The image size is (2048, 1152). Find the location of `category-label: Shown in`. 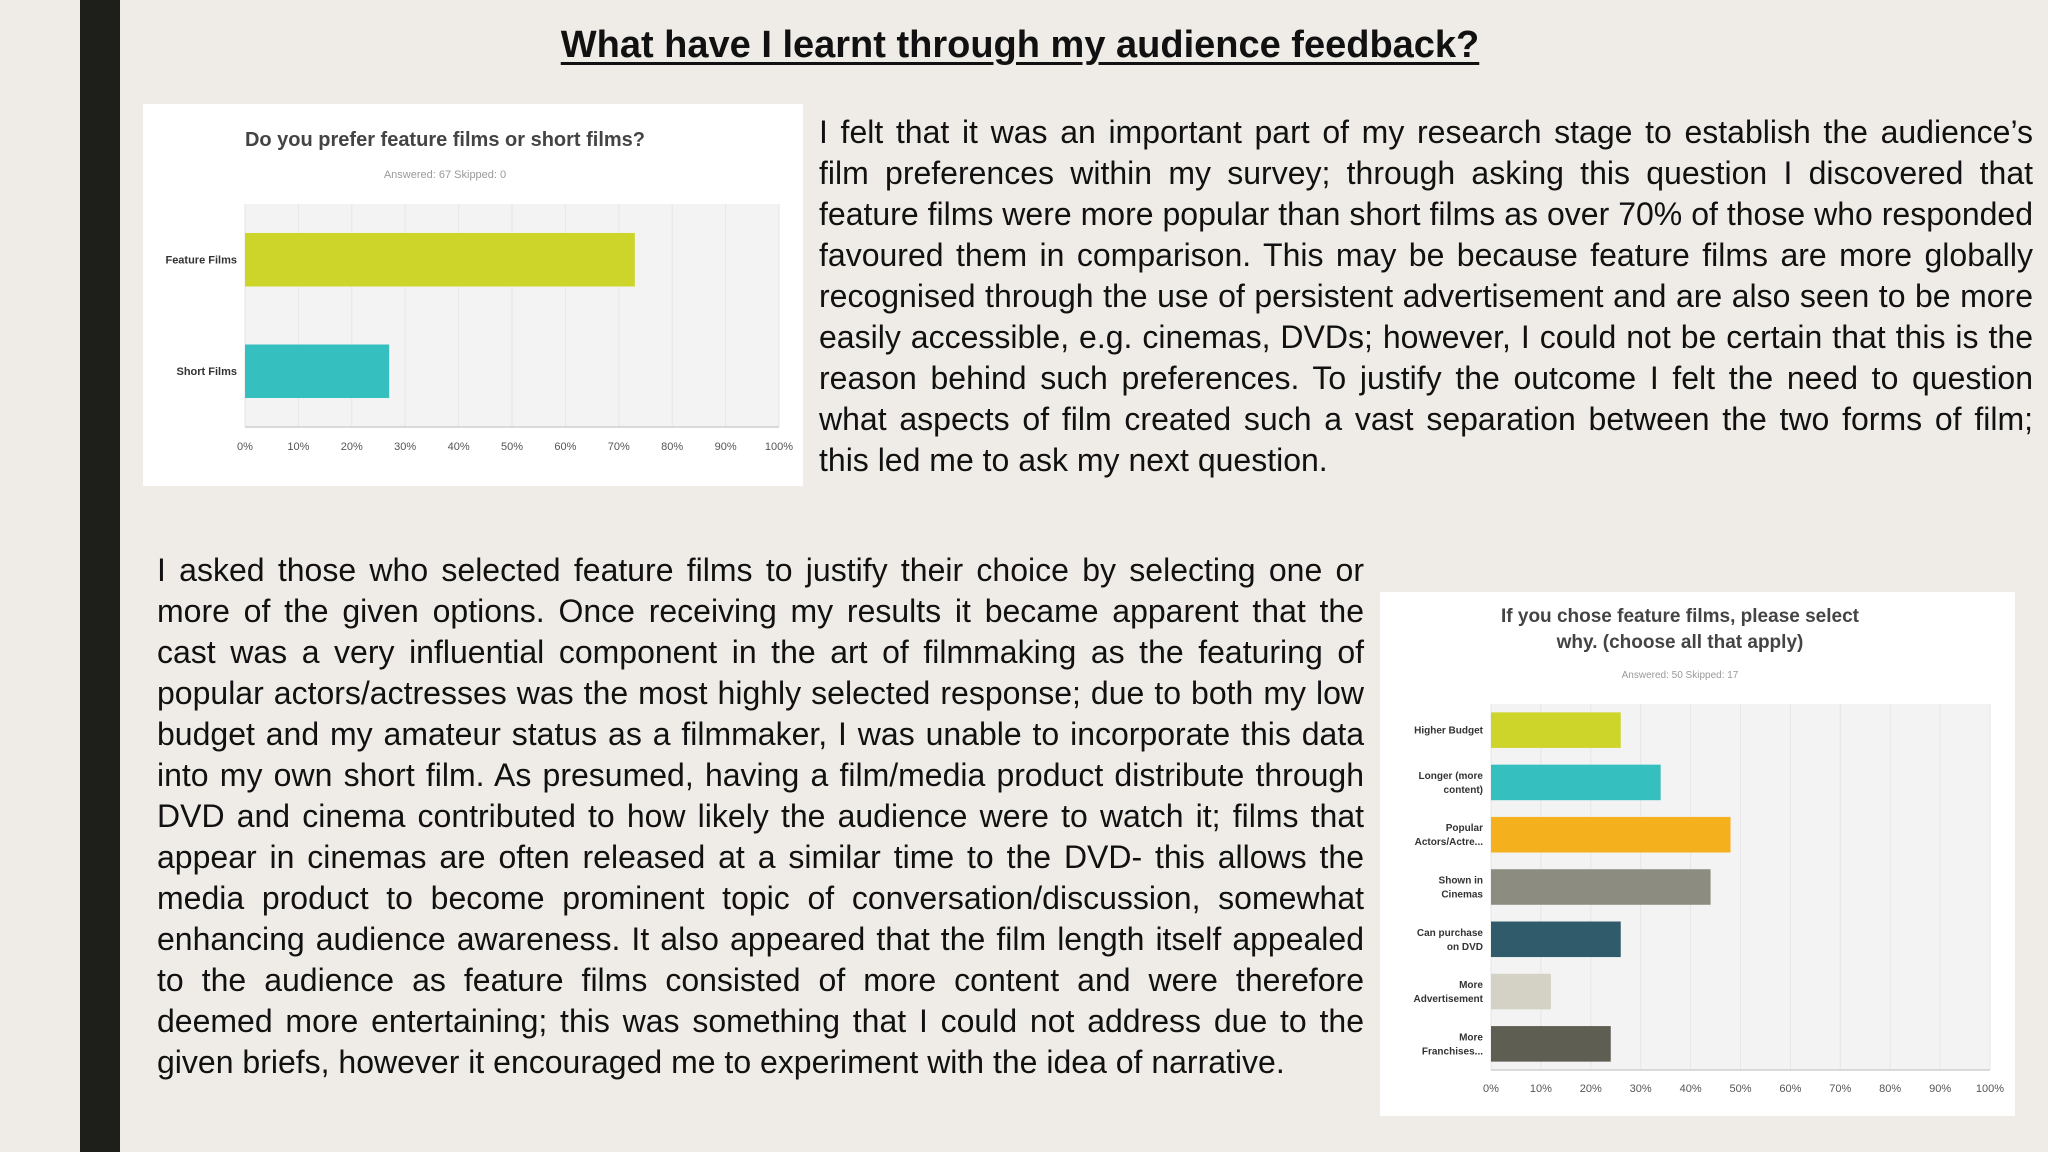

category-label: Shown in is located at coordinates (1461, 881).